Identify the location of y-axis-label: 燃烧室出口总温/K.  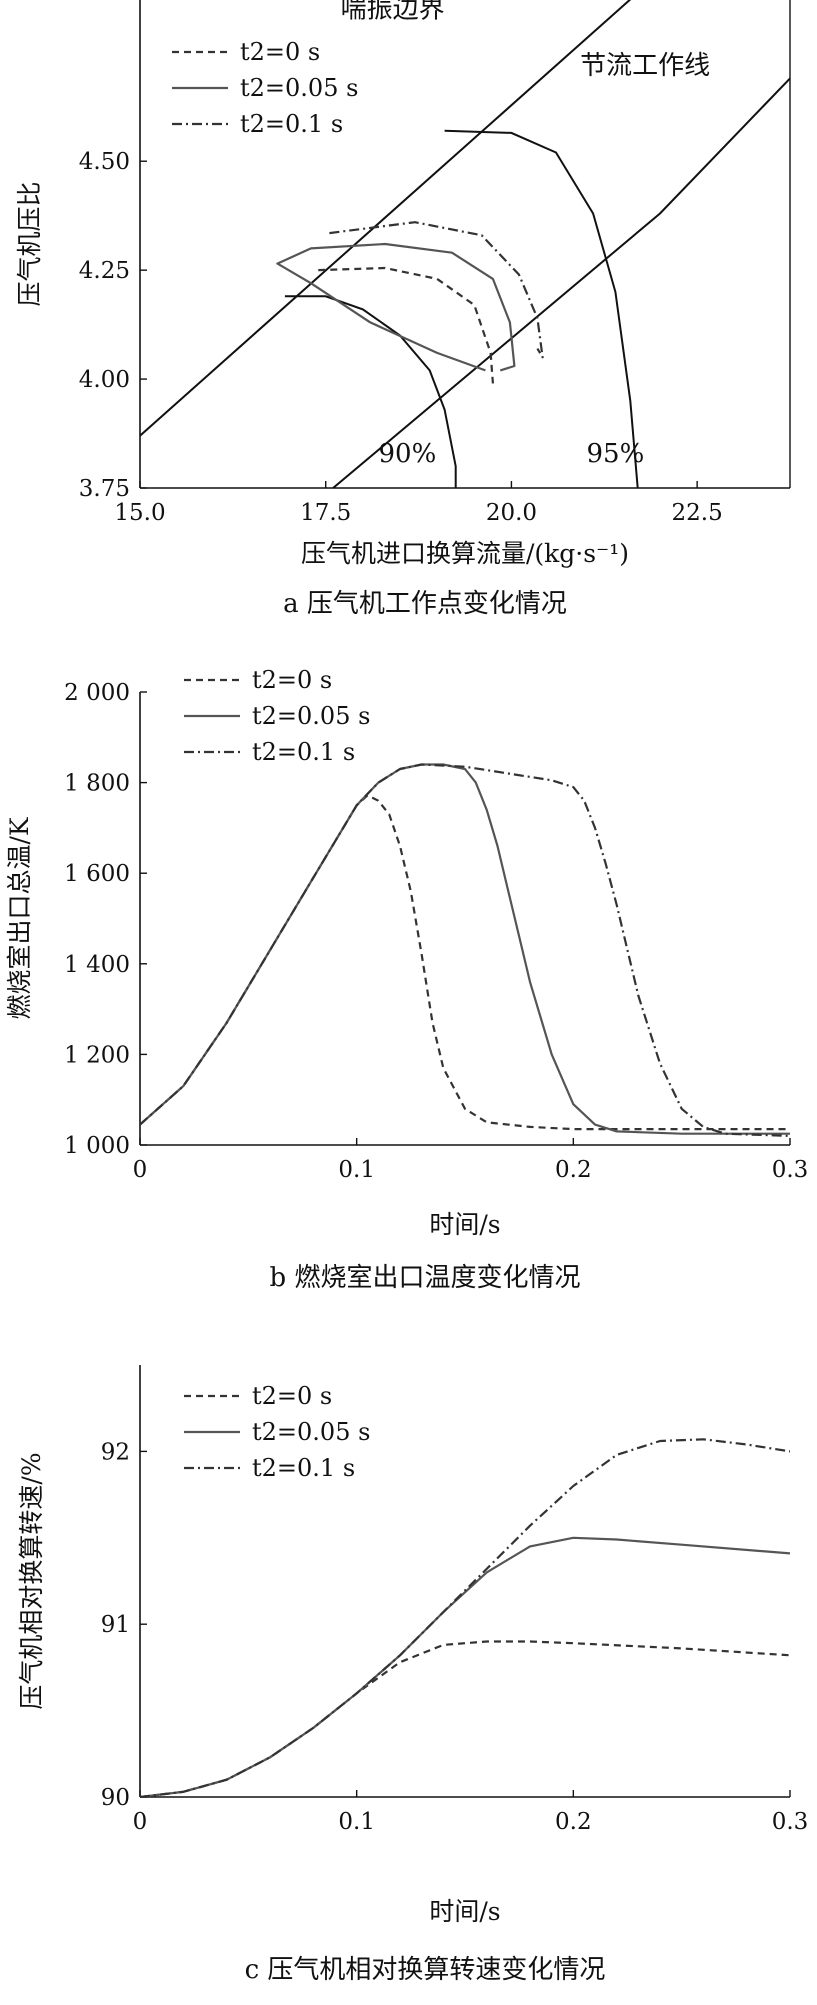
(19, 917).